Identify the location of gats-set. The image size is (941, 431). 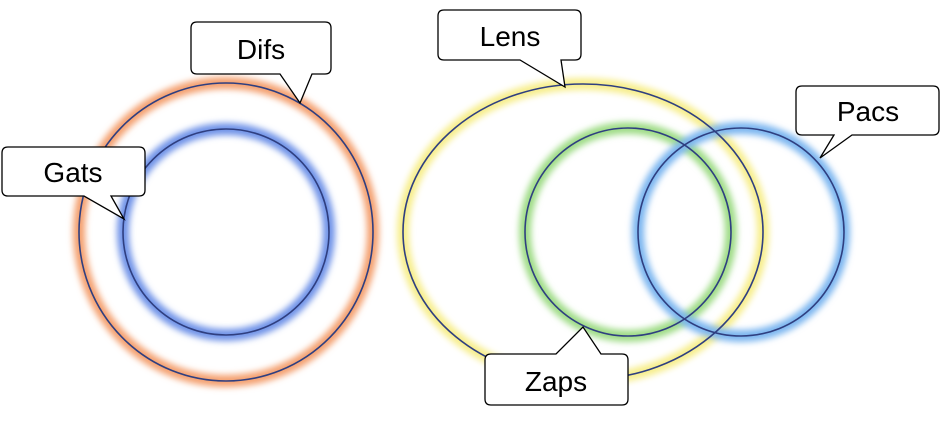
(226, 232).